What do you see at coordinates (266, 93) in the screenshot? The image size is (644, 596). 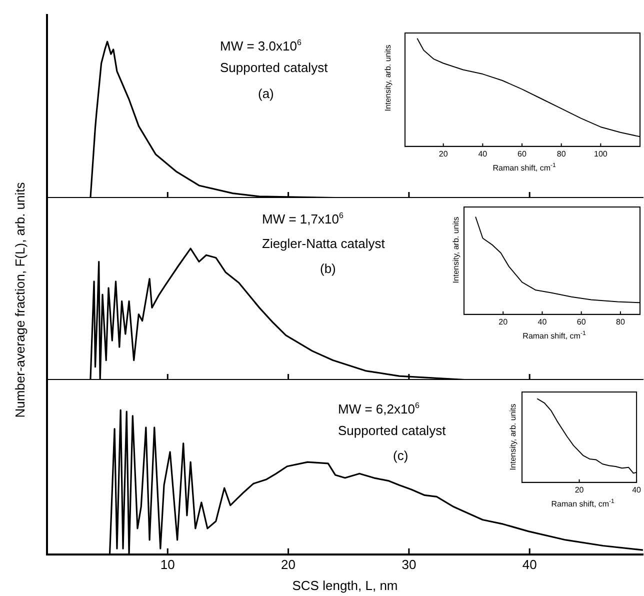 I see `annotation: (a)` at bounding box center [266, 93].